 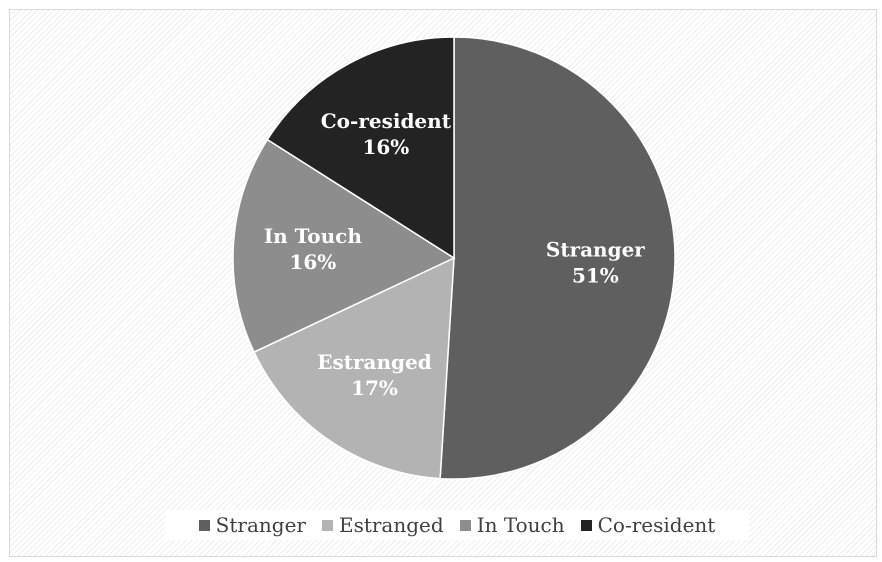 What do you see at coordinates (391, 525) in the screenshot?
I see `legend-label: Estranged` at bounding box center [391, 525].